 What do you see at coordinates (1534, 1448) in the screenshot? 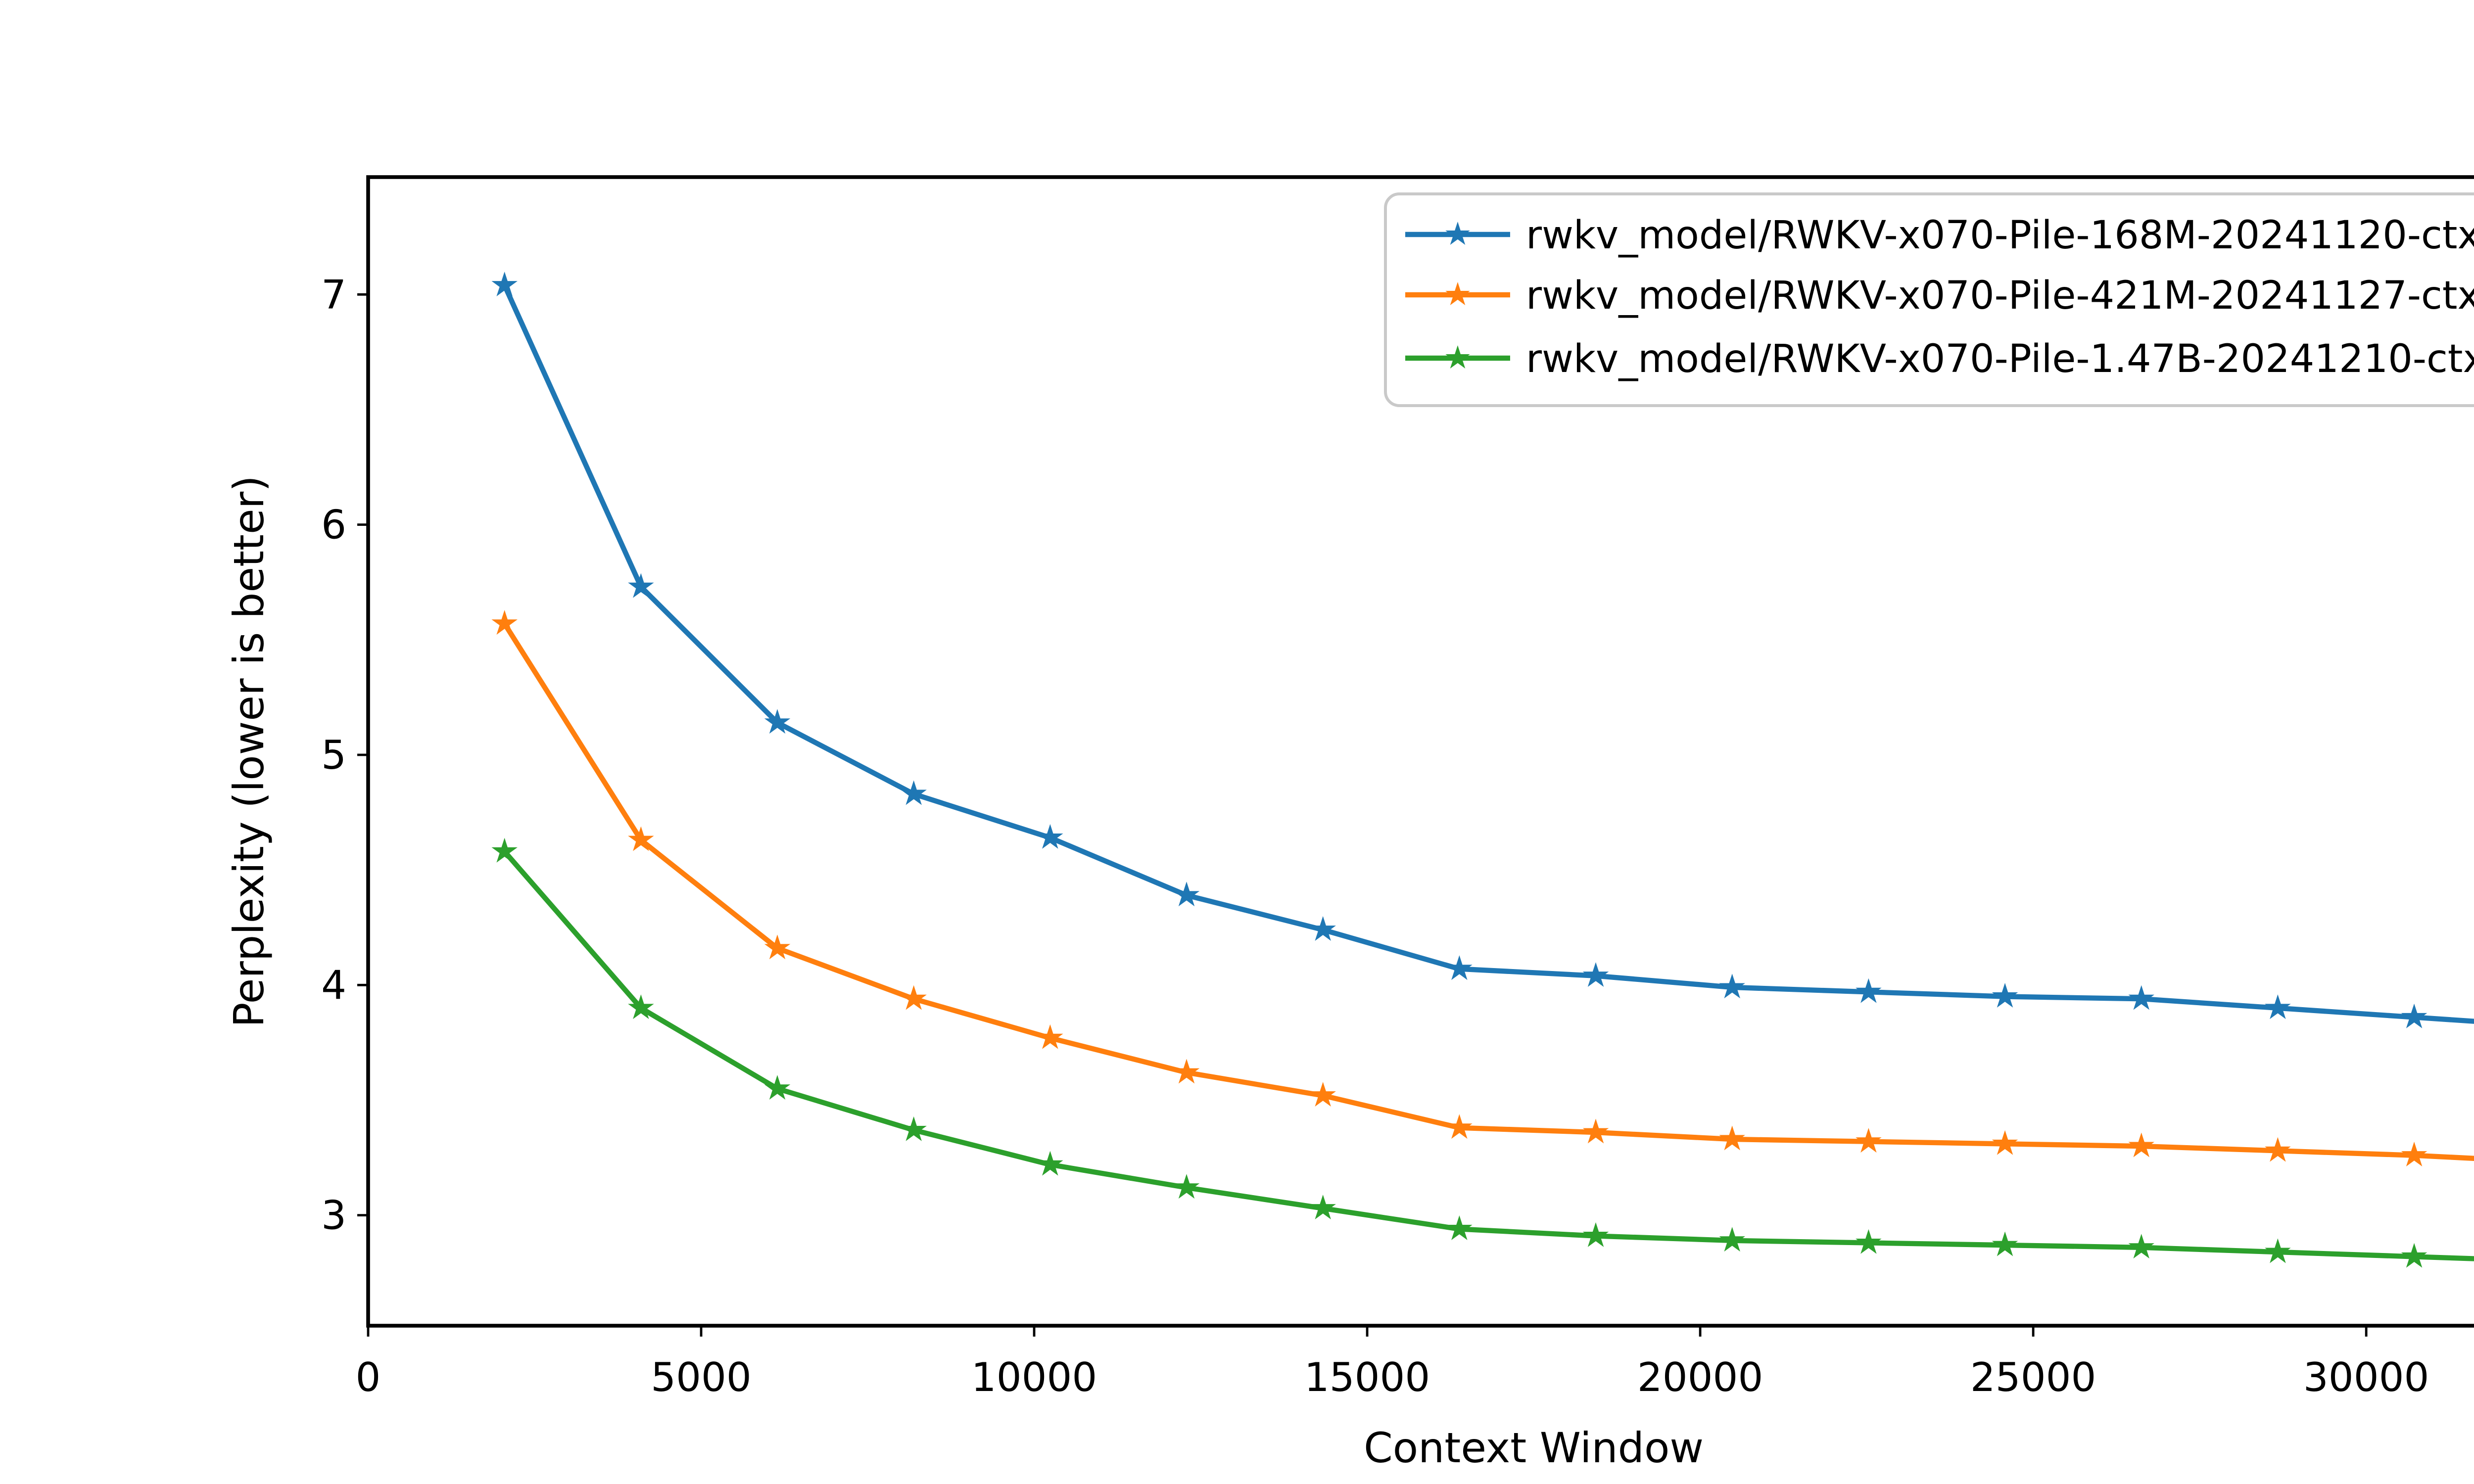
I see `x-axis-label: Context Window` at bounding box center [1534, 1448].